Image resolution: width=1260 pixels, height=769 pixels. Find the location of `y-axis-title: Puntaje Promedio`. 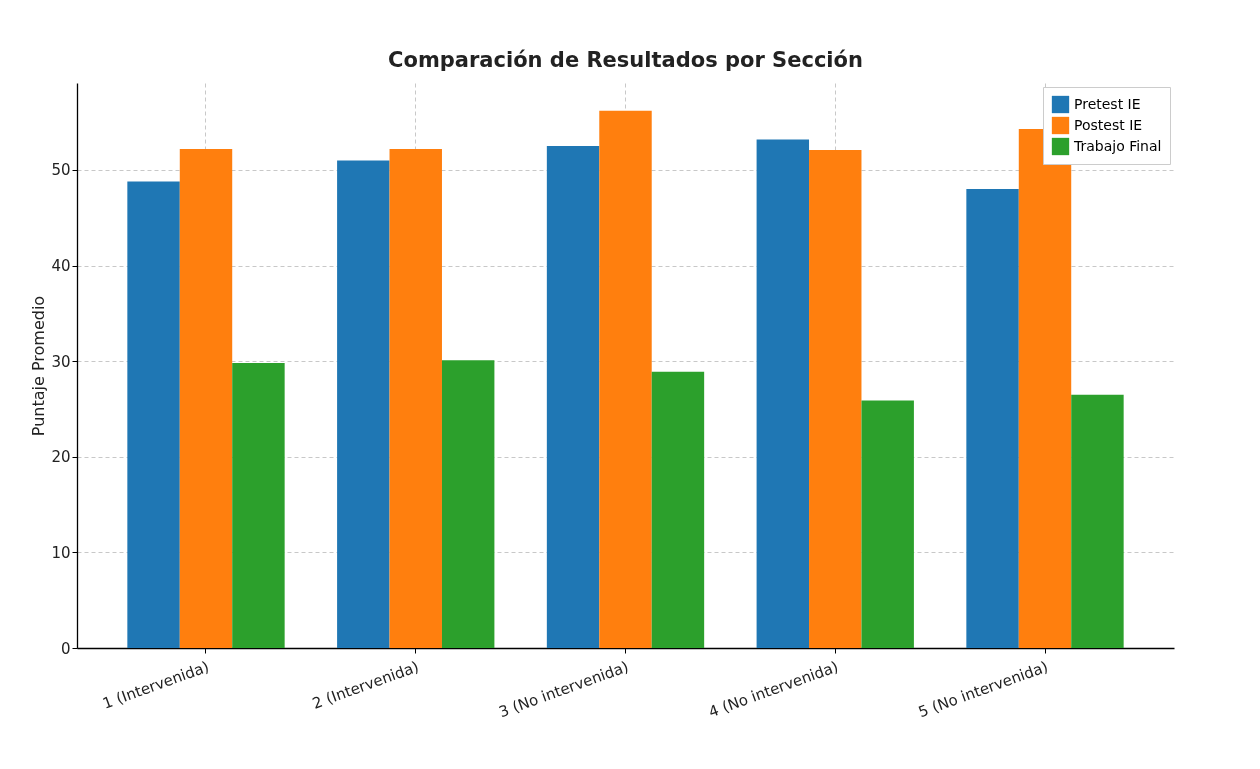

y-axis-title: Puntaje Promedio is located at coordinates (39, 366).